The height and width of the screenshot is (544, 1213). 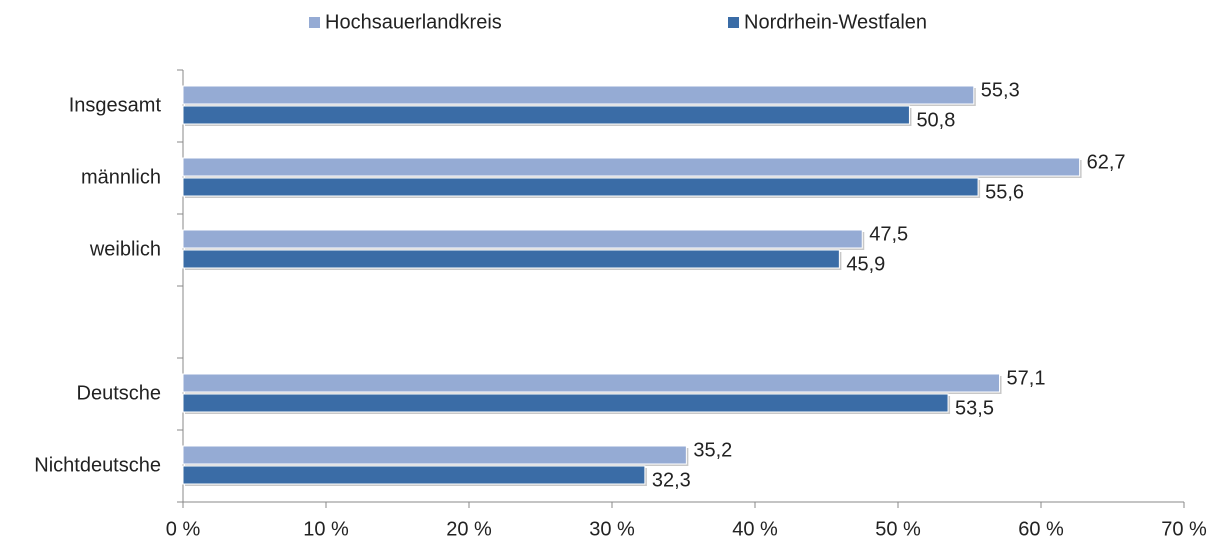 What do you see at coordinates (115, 105) in the screenshot?
I see `y-tick-label: Insgesamt` at bounding box center [115, 105].